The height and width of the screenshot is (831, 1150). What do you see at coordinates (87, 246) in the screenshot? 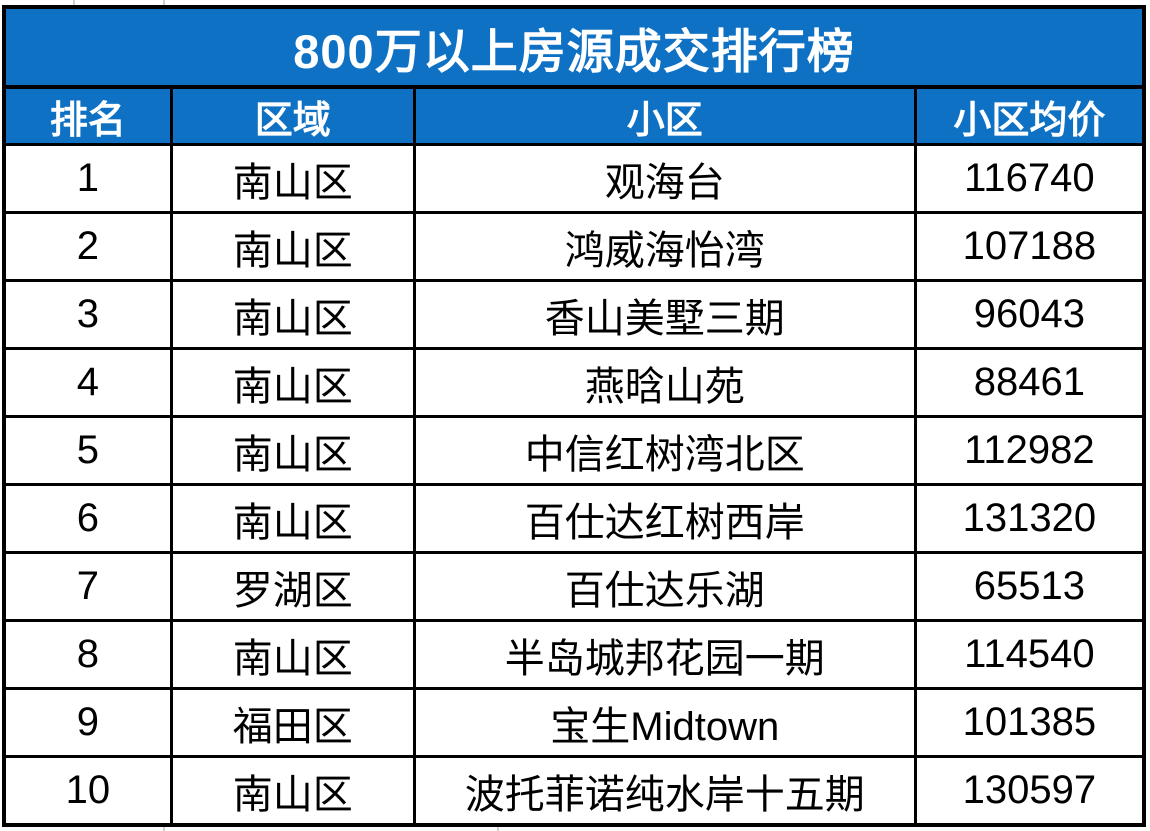
I see `rank-cell: 2` at bounding box center [87, 246].